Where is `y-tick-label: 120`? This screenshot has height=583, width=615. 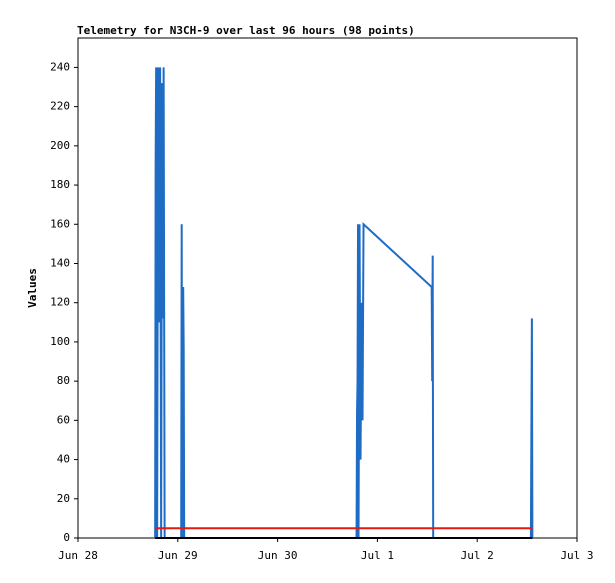
y-tick-label: 120 is located at coordinates (60, 302).